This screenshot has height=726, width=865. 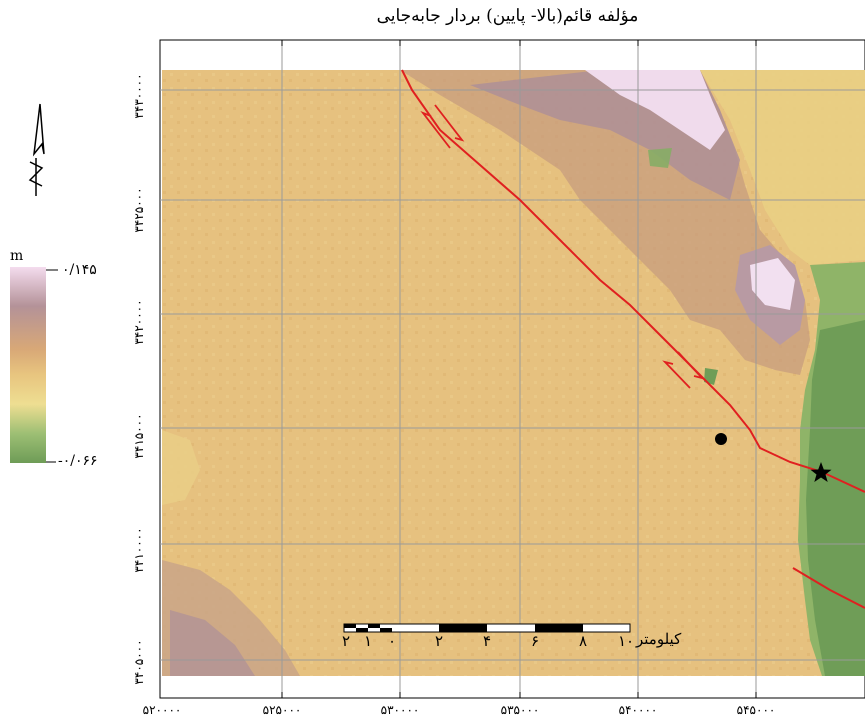 What do you see at coordinates (756, 710) in the screenshot?
I see `x-tick-label: ۵۴۵۰۰۰` at bounding box center [756, 710].